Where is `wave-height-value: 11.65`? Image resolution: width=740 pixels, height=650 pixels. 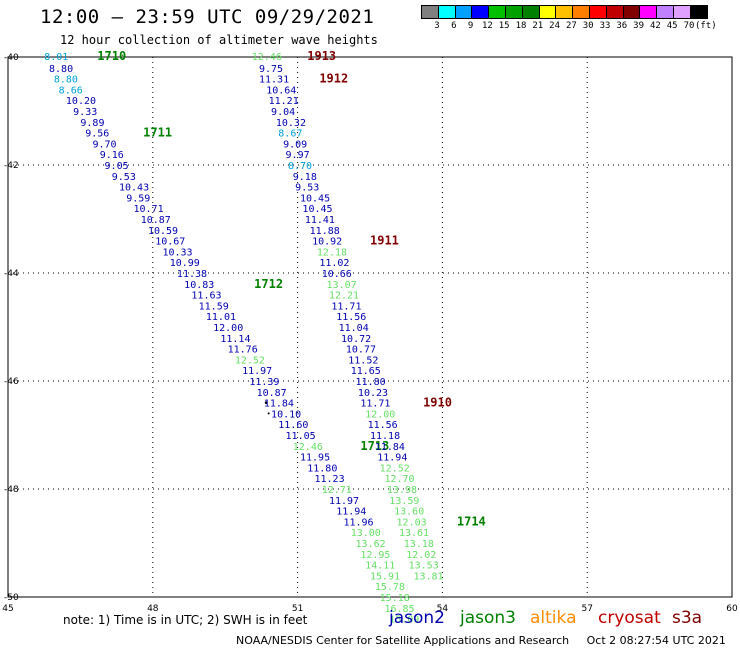
wave-height-value: 11.65 is located at coordinates (366, 371).